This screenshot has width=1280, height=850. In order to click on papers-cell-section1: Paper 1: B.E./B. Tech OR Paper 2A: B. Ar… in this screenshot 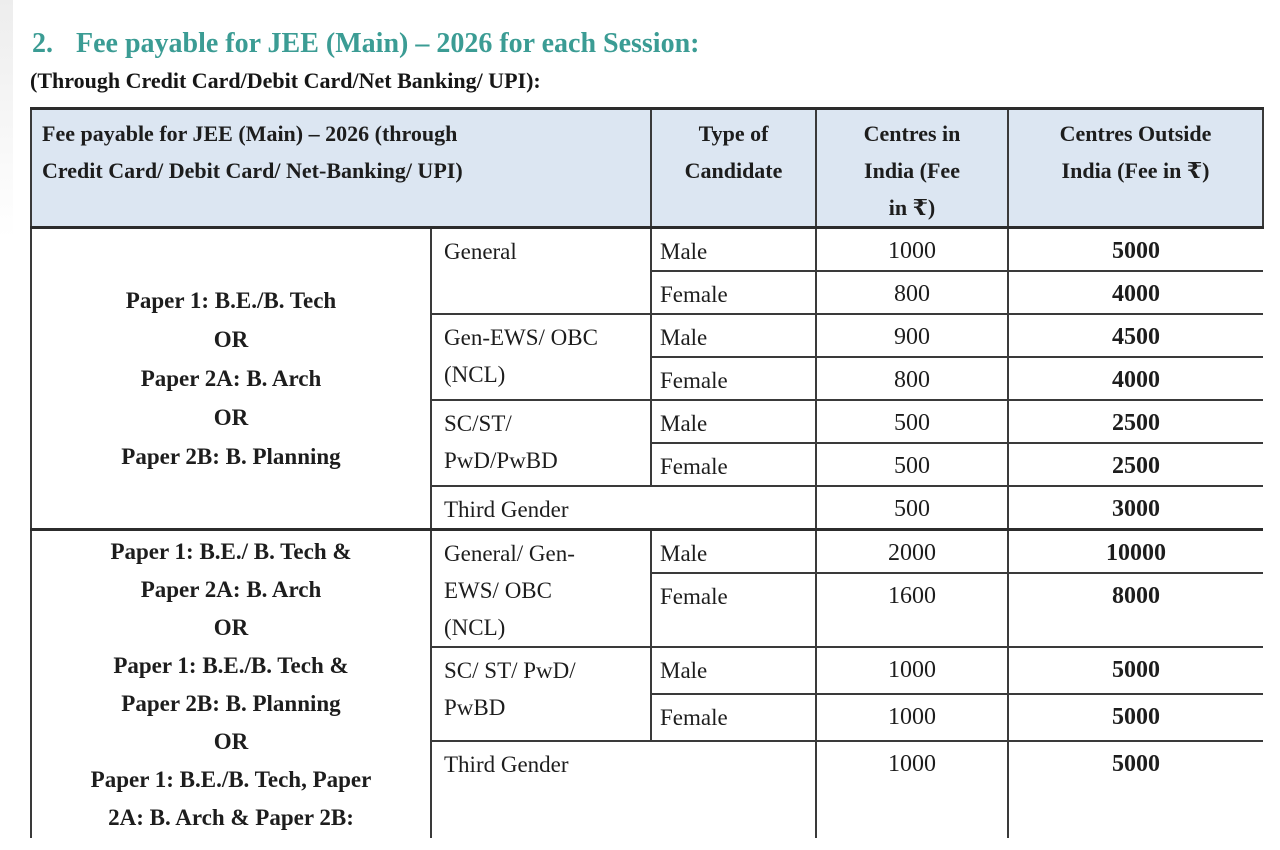, I will do `click(231, 378)`.